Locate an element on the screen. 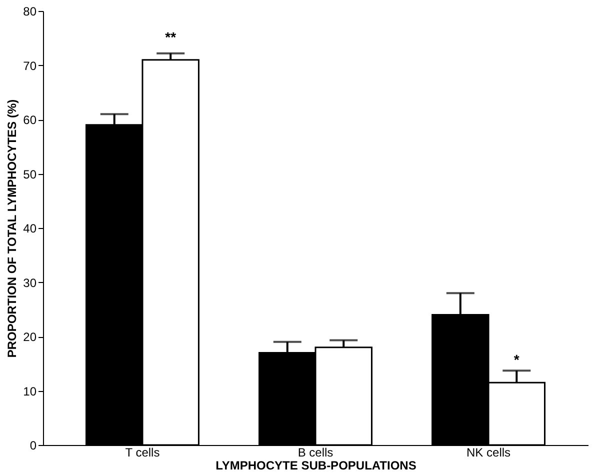 This screenshot has width=593, height=476. y-tick-label: 40 is located at coordinates (30, 229).